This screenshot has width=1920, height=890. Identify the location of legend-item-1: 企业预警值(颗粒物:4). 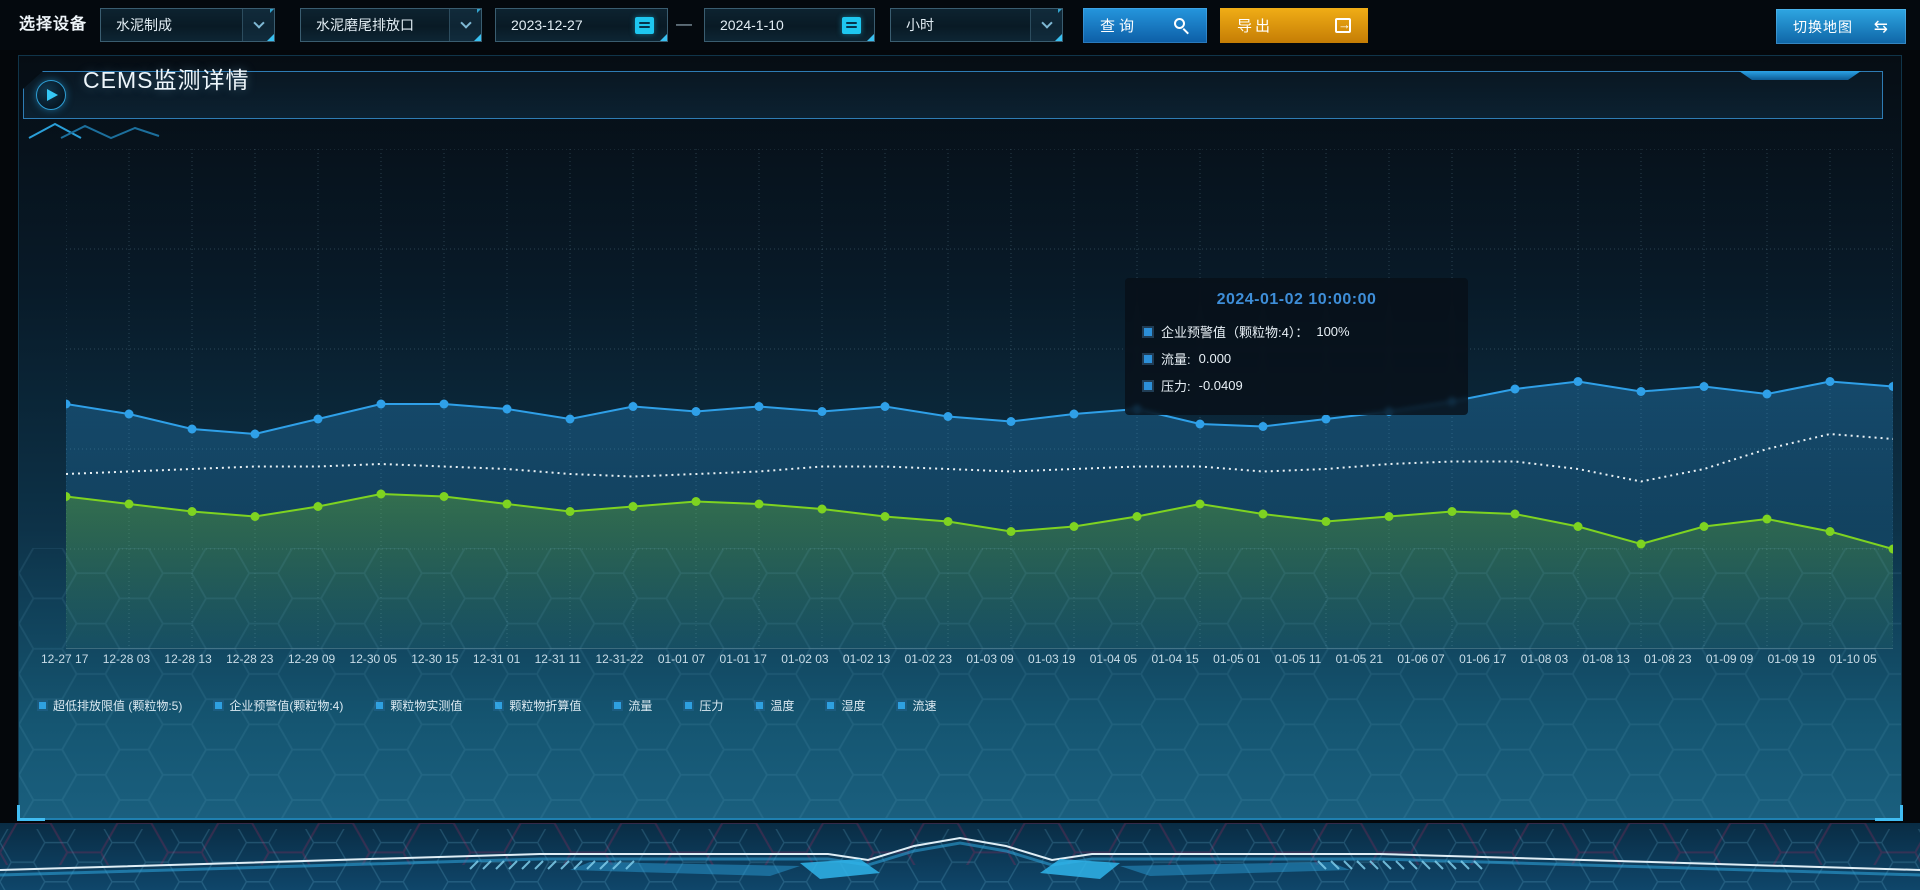
(279, 705).